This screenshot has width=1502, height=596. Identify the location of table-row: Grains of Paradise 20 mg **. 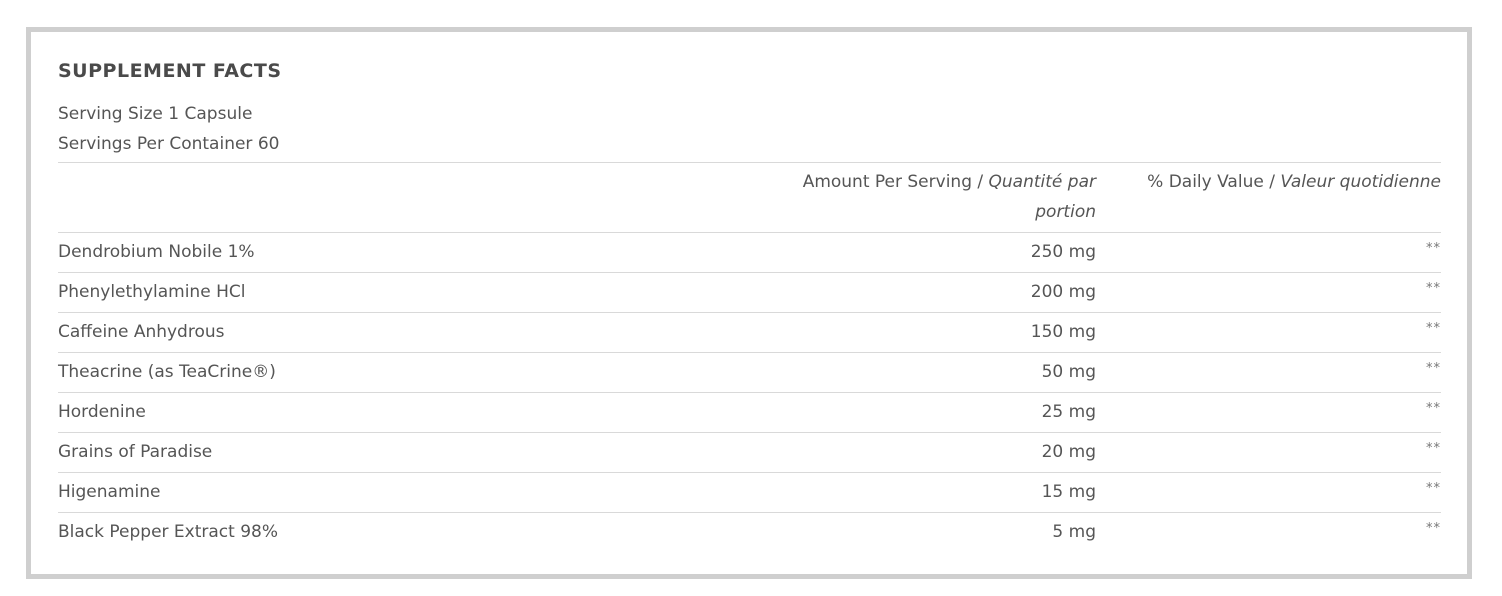
(749, 452).